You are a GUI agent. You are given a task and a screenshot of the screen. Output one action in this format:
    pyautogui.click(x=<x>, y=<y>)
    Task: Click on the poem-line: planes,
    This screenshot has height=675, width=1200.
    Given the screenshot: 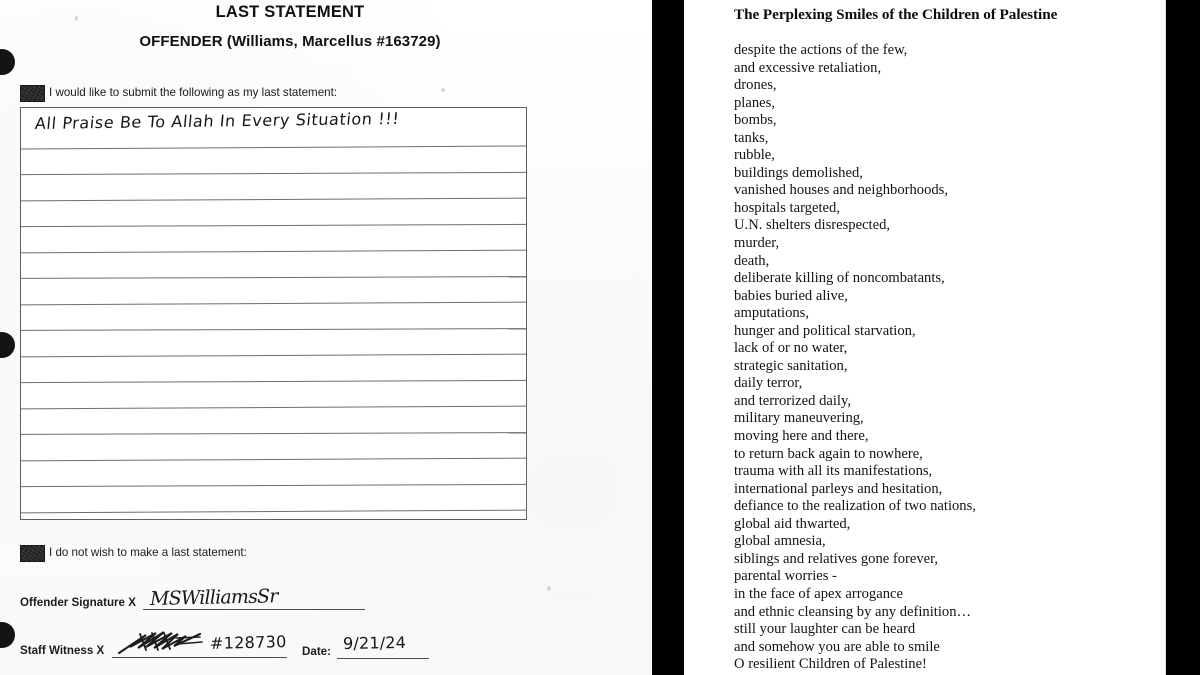 What is the action you would take?
    pyautogui.click(x=754, y=102)
    